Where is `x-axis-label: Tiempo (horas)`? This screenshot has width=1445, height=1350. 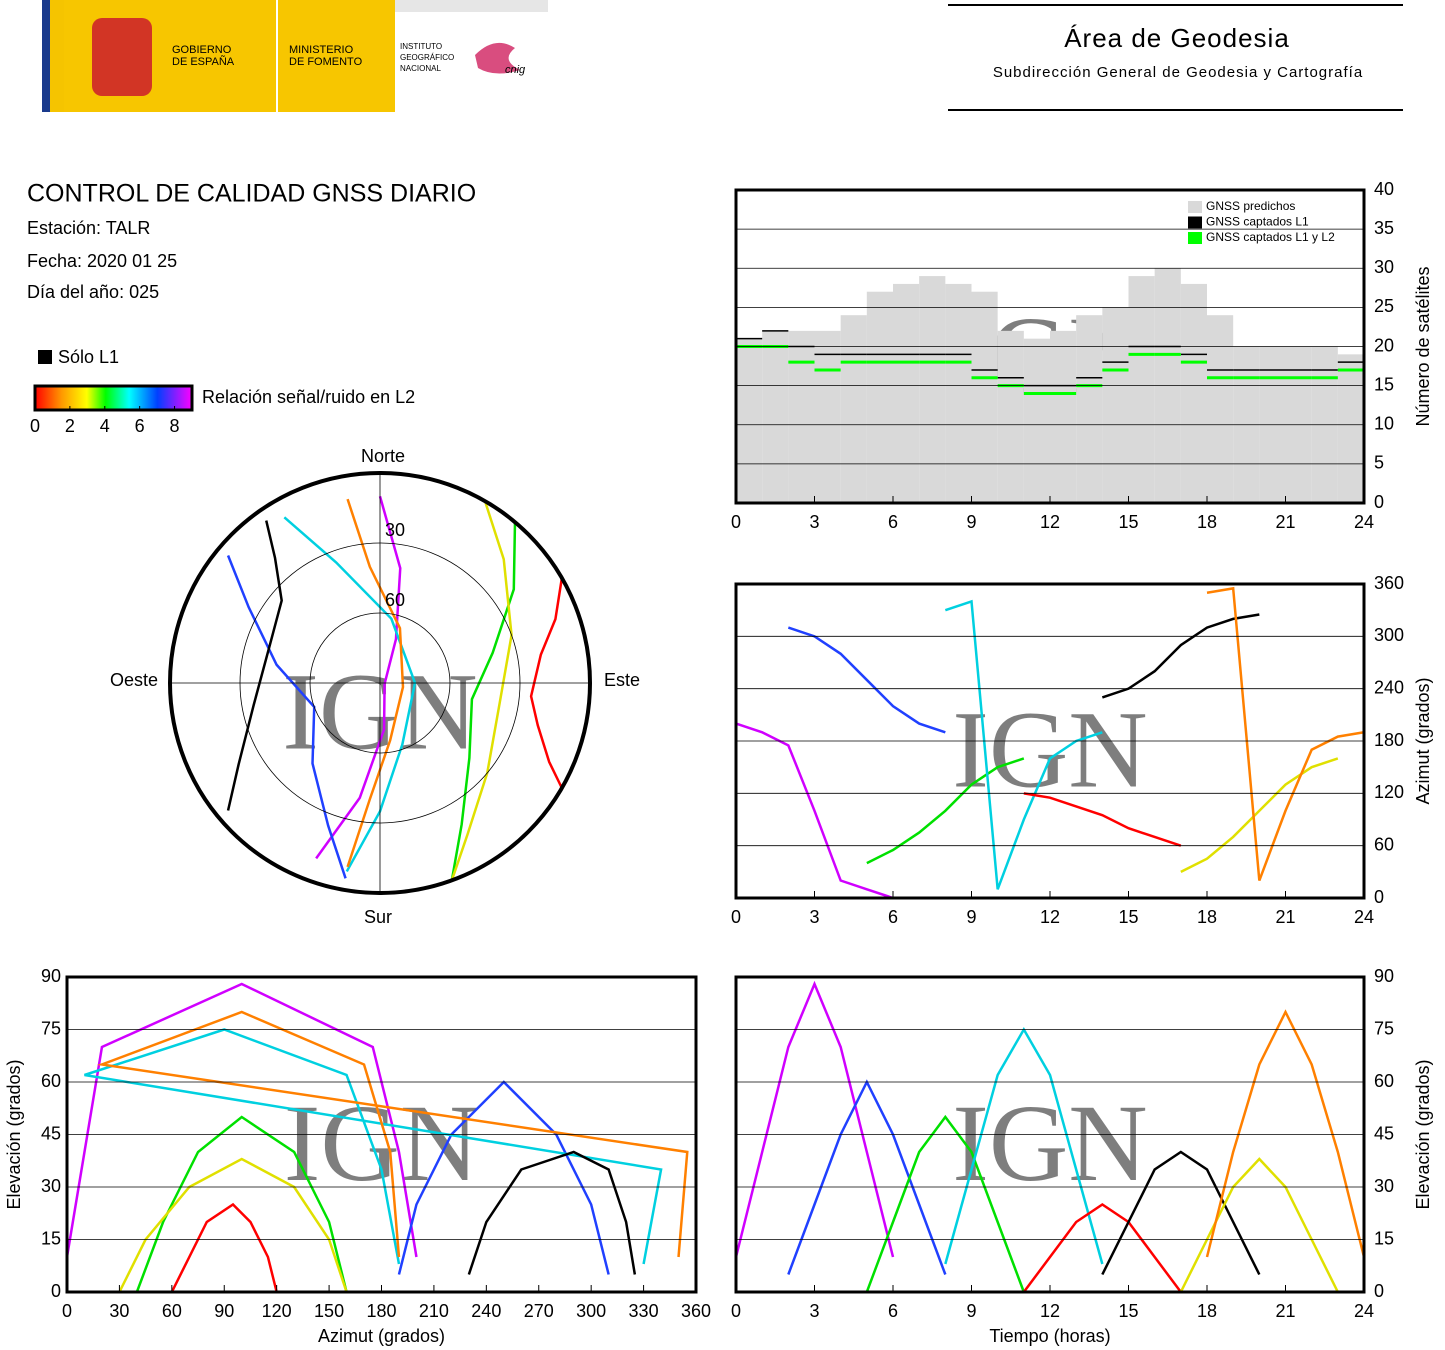
x-axis-label: Tiempo (horas) is located at coordinates (1049, 1336).